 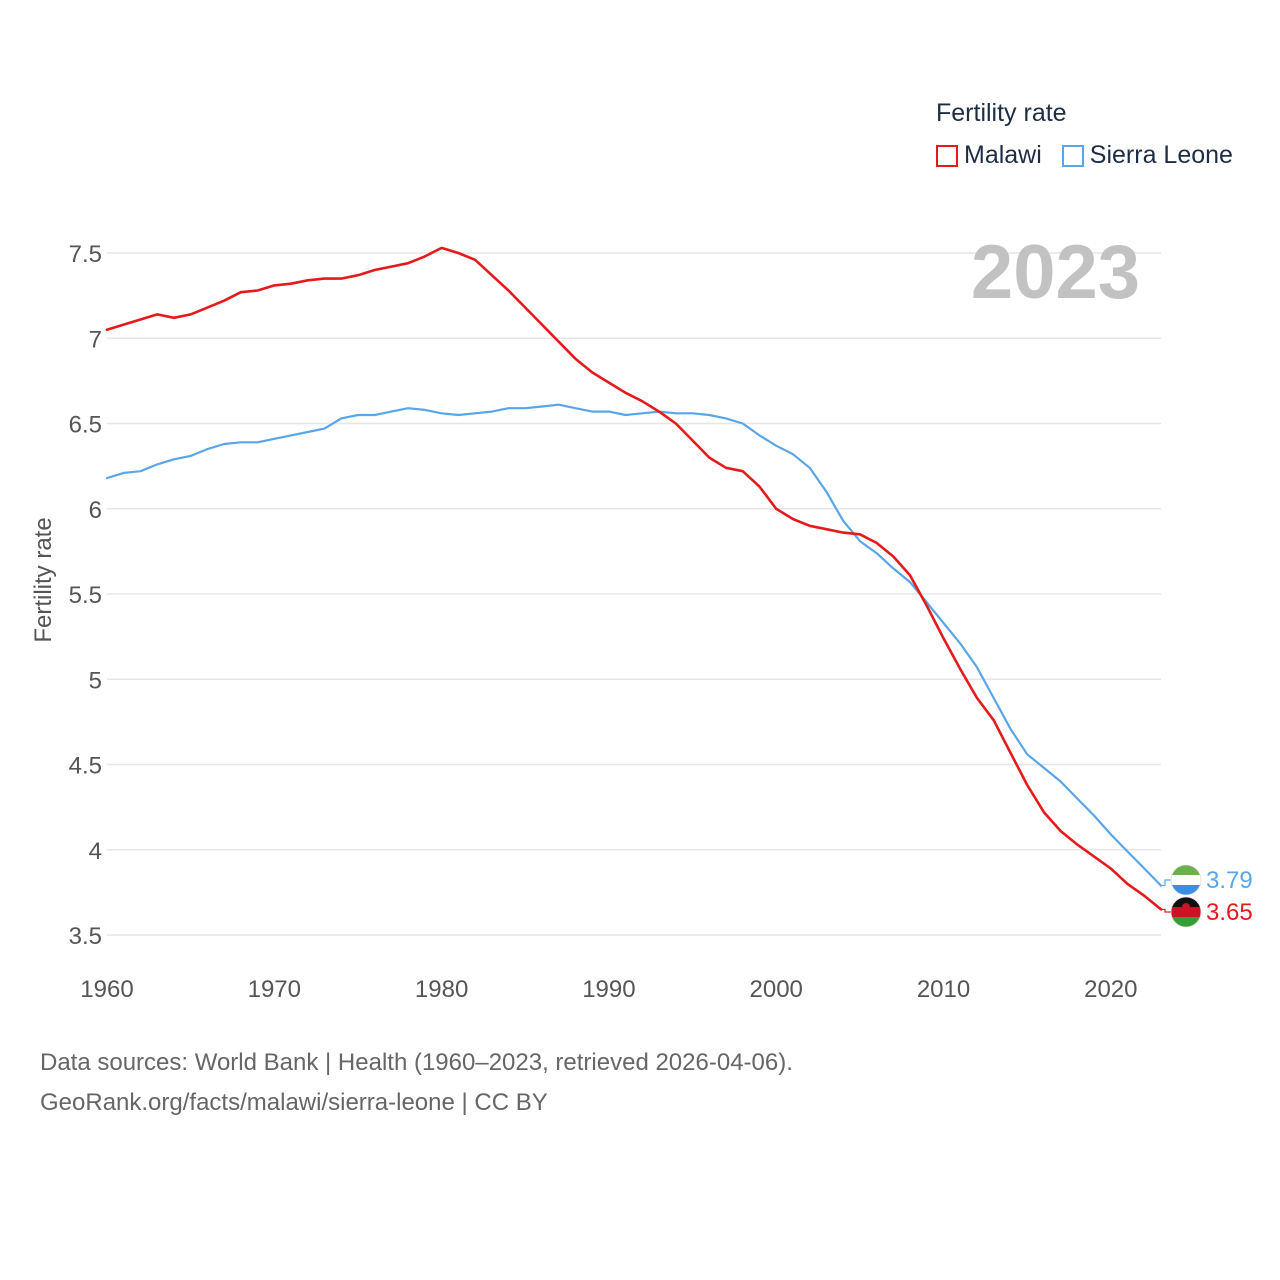 I want to click on legend-label-malawi: Malawi, so click(x=1003, y=155).